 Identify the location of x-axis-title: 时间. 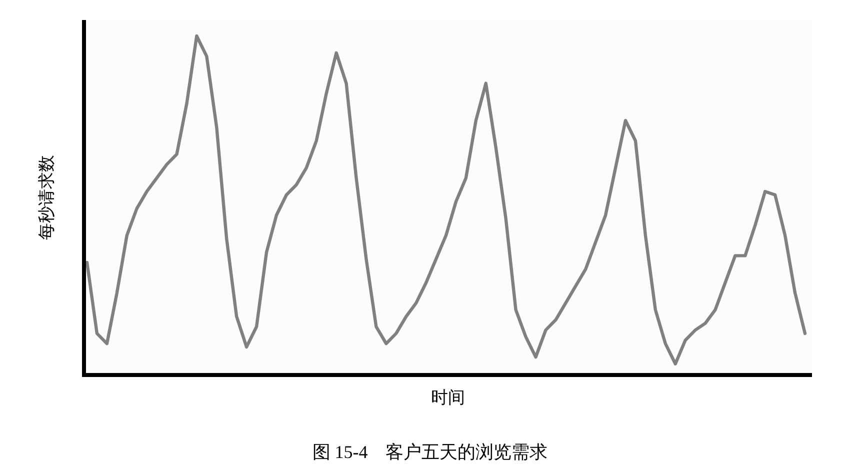
(448, 397).